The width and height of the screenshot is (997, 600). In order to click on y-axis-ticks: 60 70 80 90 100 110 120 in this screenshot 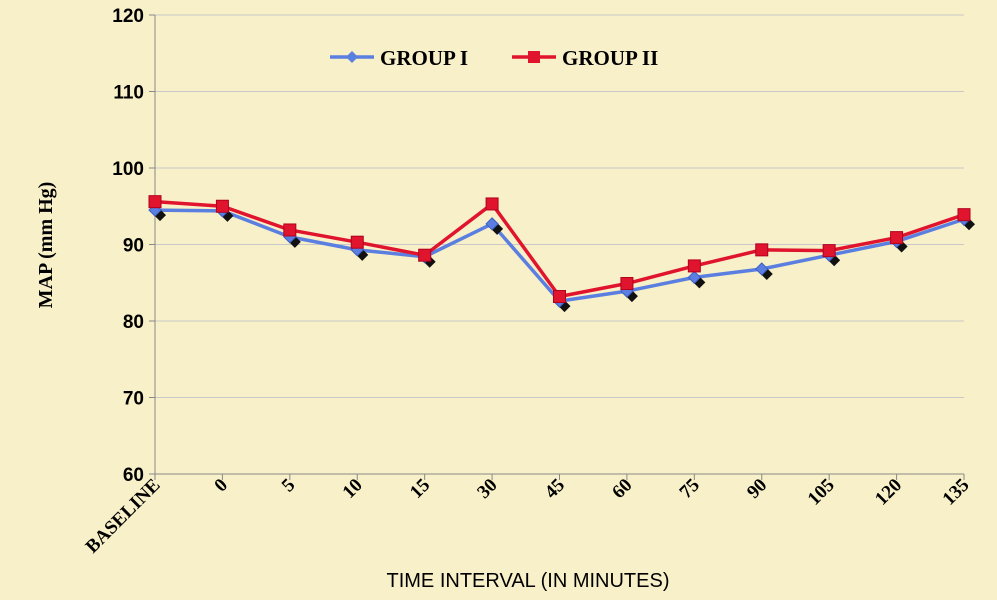, I will do `click(128, 246)`.